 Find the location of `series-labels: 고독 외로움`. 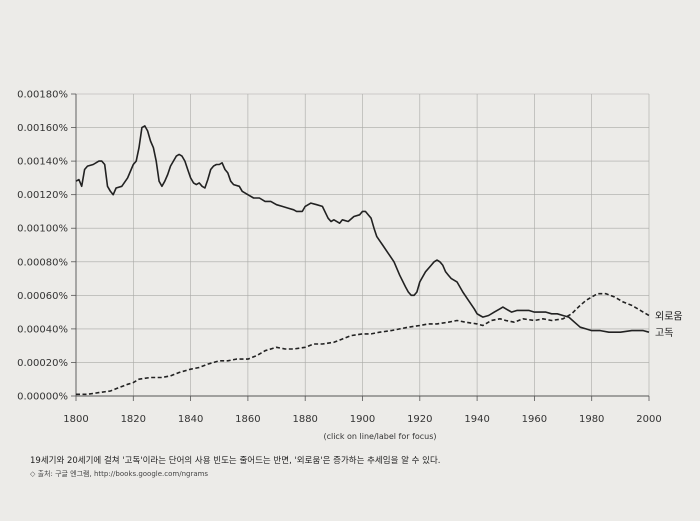

series-labels: 고독 외로움 is located at coordinates (669, 324).